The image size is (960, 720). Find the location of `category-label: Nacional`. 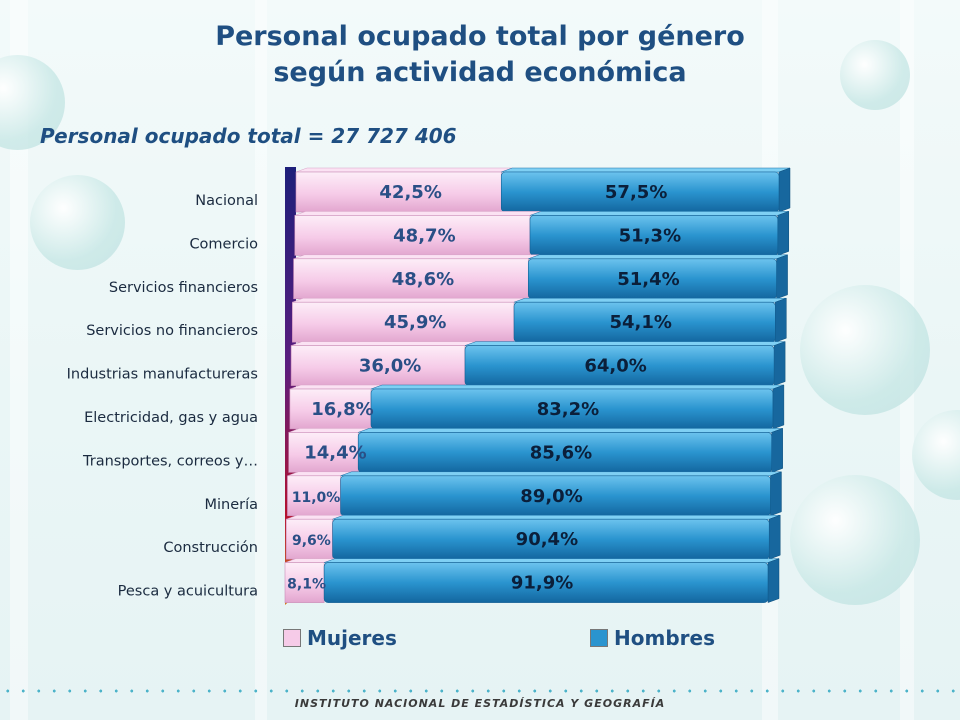

category-label: Nacional is located at coordinates (226, 201).